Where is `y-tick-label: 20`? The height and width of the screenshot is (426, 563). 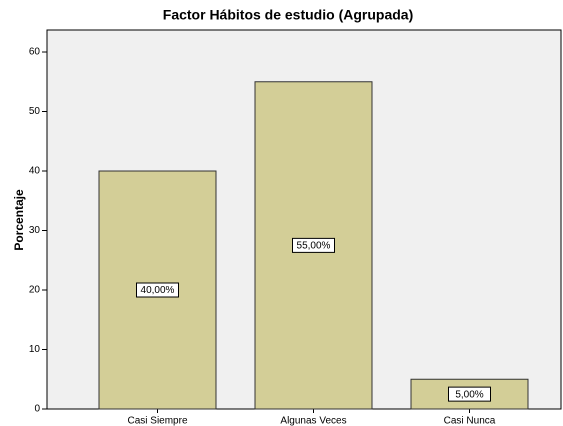 y-tick-label: 20 is located at coordinates (35, 290).